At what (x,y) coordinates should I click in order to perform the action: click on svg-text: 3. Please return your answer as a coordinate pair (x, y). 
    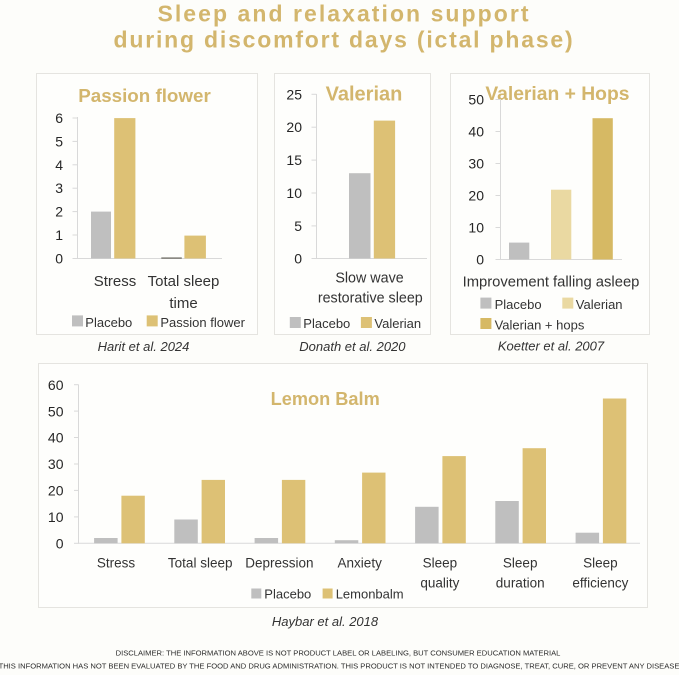
    Looking at the image, I should click on (59, 188).